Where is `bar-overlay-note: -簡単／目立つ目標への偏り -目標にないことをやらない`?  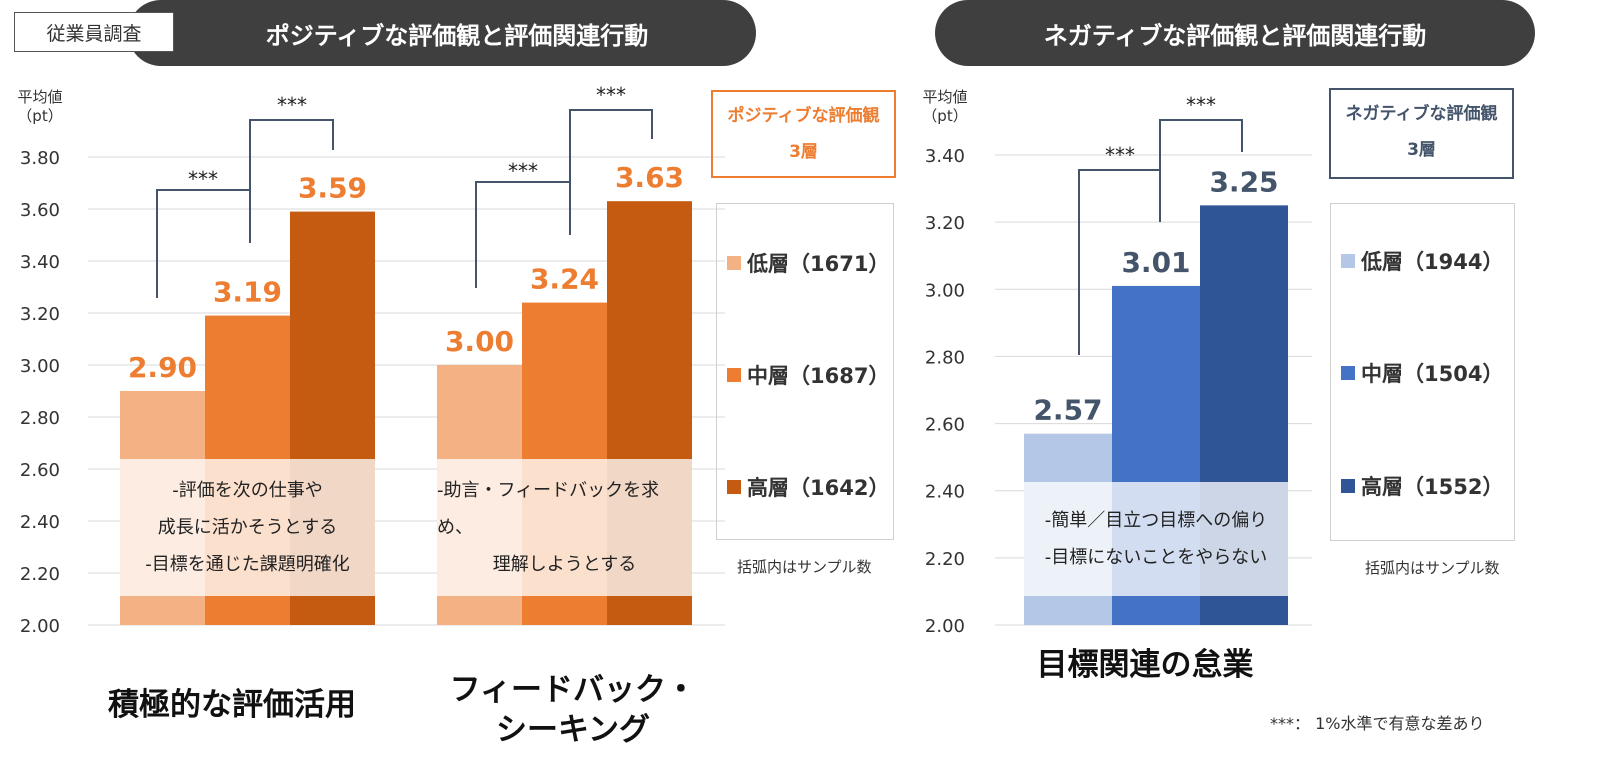 bar-overlay-note: -簡単／目立つ目標への偏り -目標にないことをやらない is located at coordinates (1156, 539).